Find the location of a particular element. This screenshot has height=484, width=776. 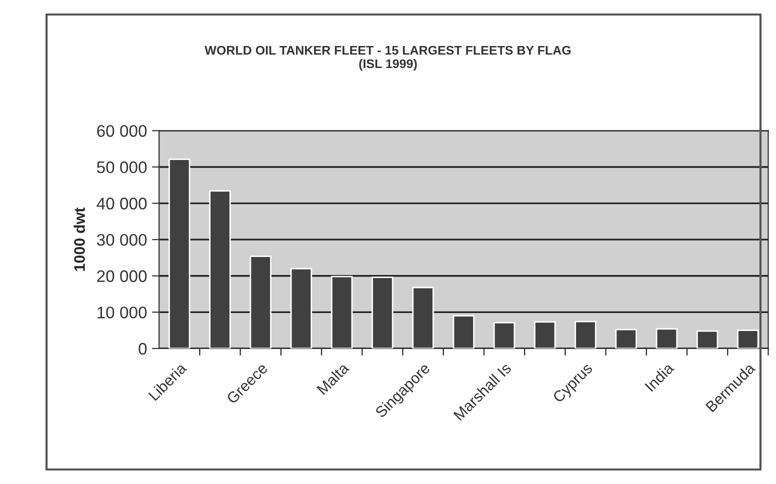

y-axis-title: 1000 dwt is located at coordinates (79, 239).